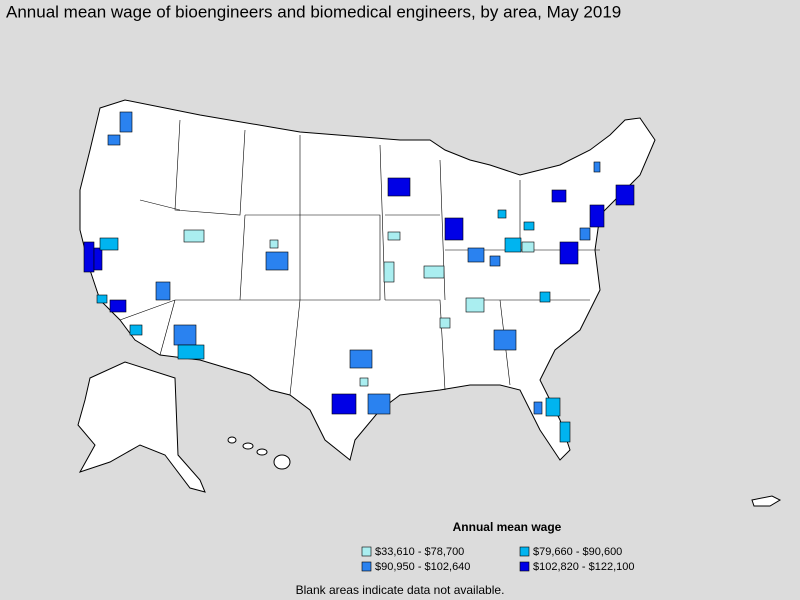  What do you see at coordinates (766, 501) in the screenshot?
I see `puerto-rico` at bounding box center [766, 501].